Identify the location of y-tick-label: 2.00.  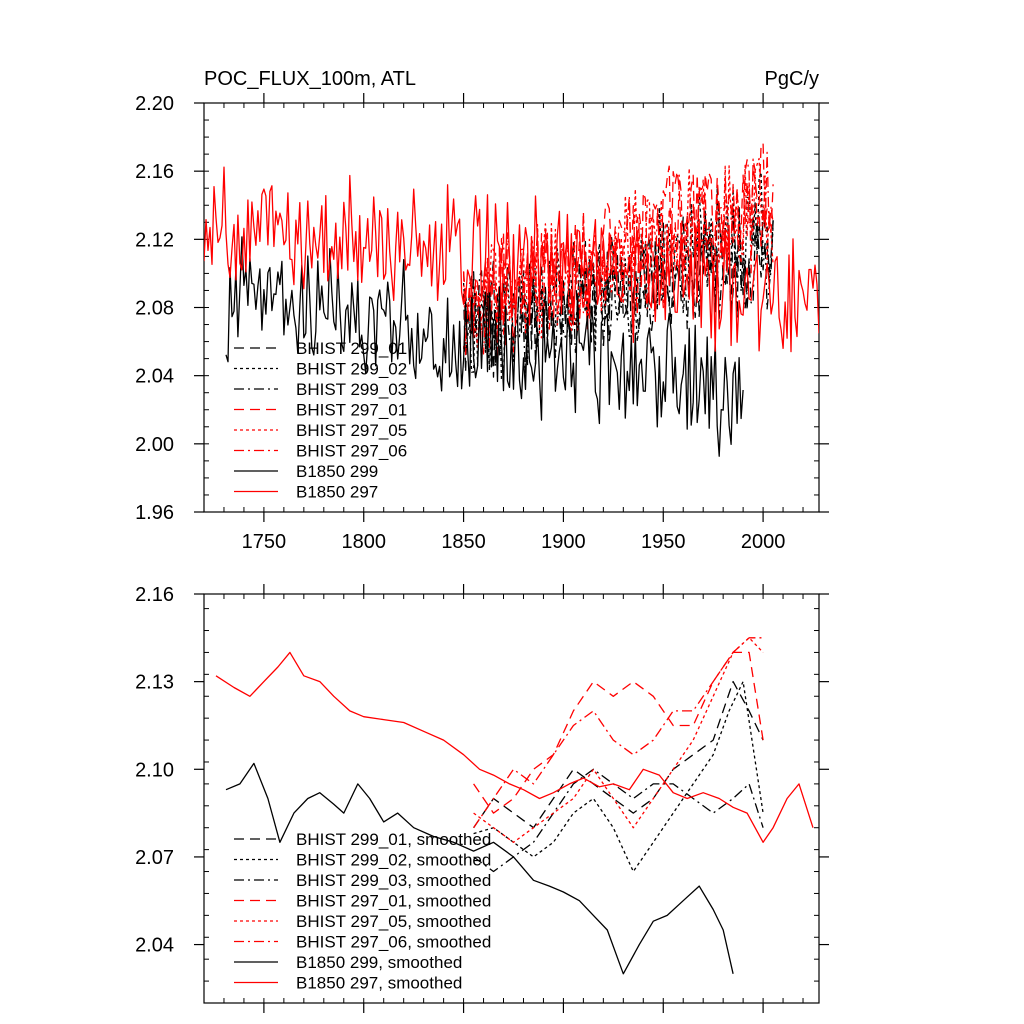
(154, 445).